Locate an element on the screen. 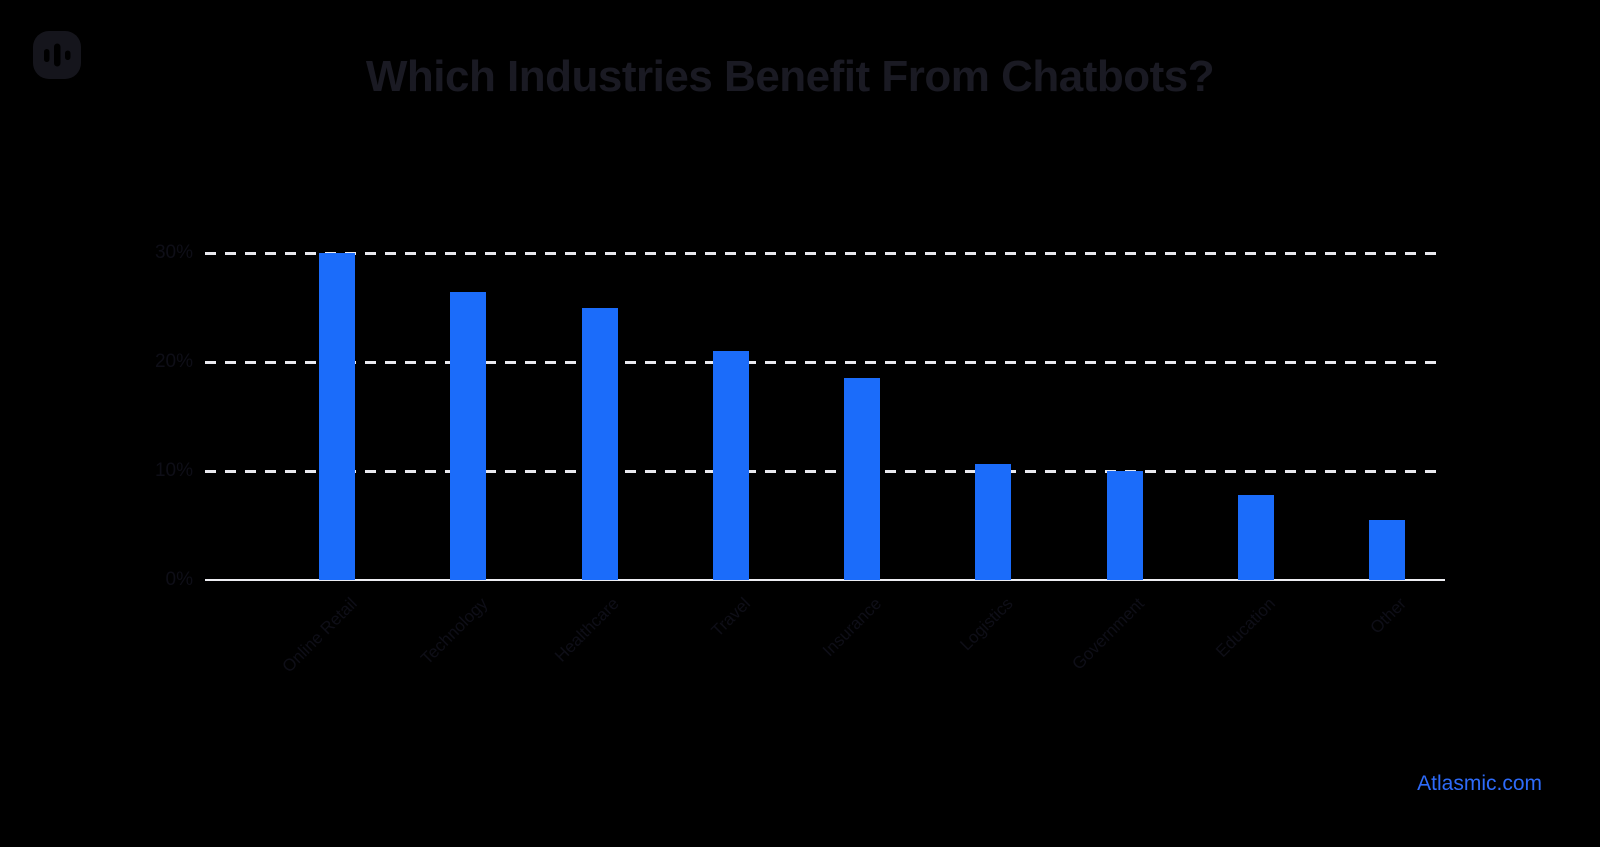 Image resolution: width=1600 pixels, height=847 pixels. bar-government is located at coordinates (1124, 525).